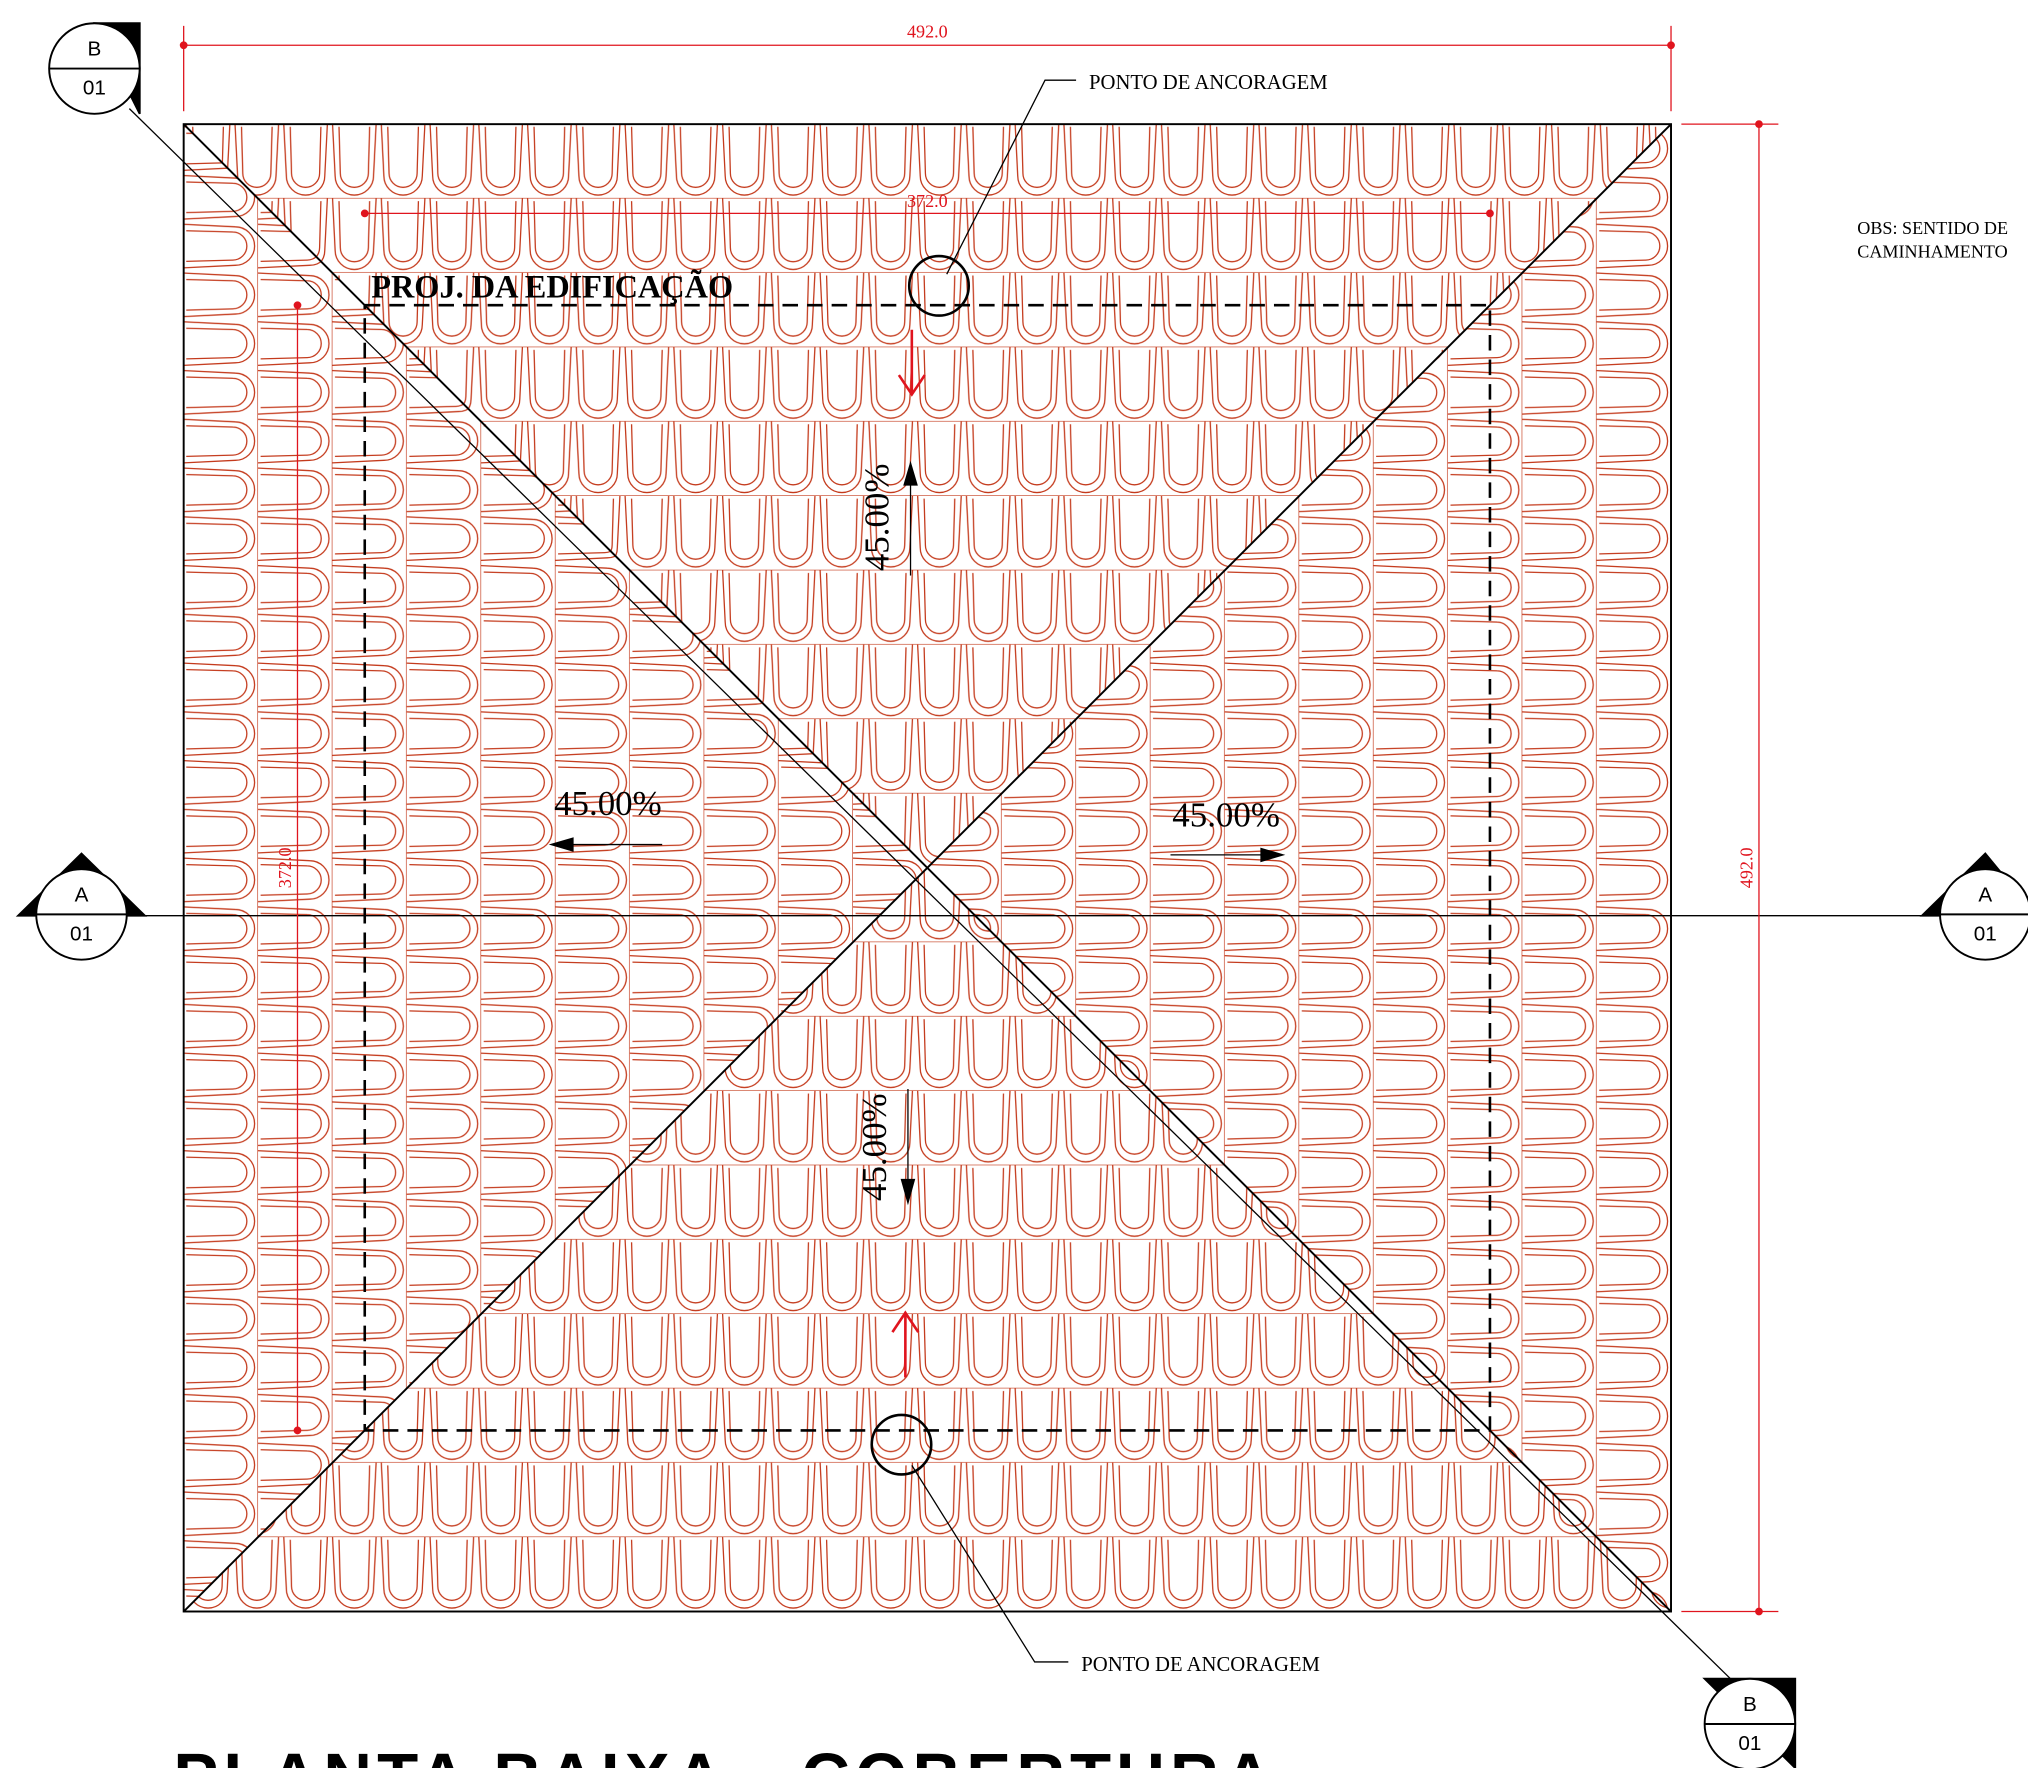  Describe the element at coordinates (973, 871) in the screenshot. I see `anchor-points` at that location.